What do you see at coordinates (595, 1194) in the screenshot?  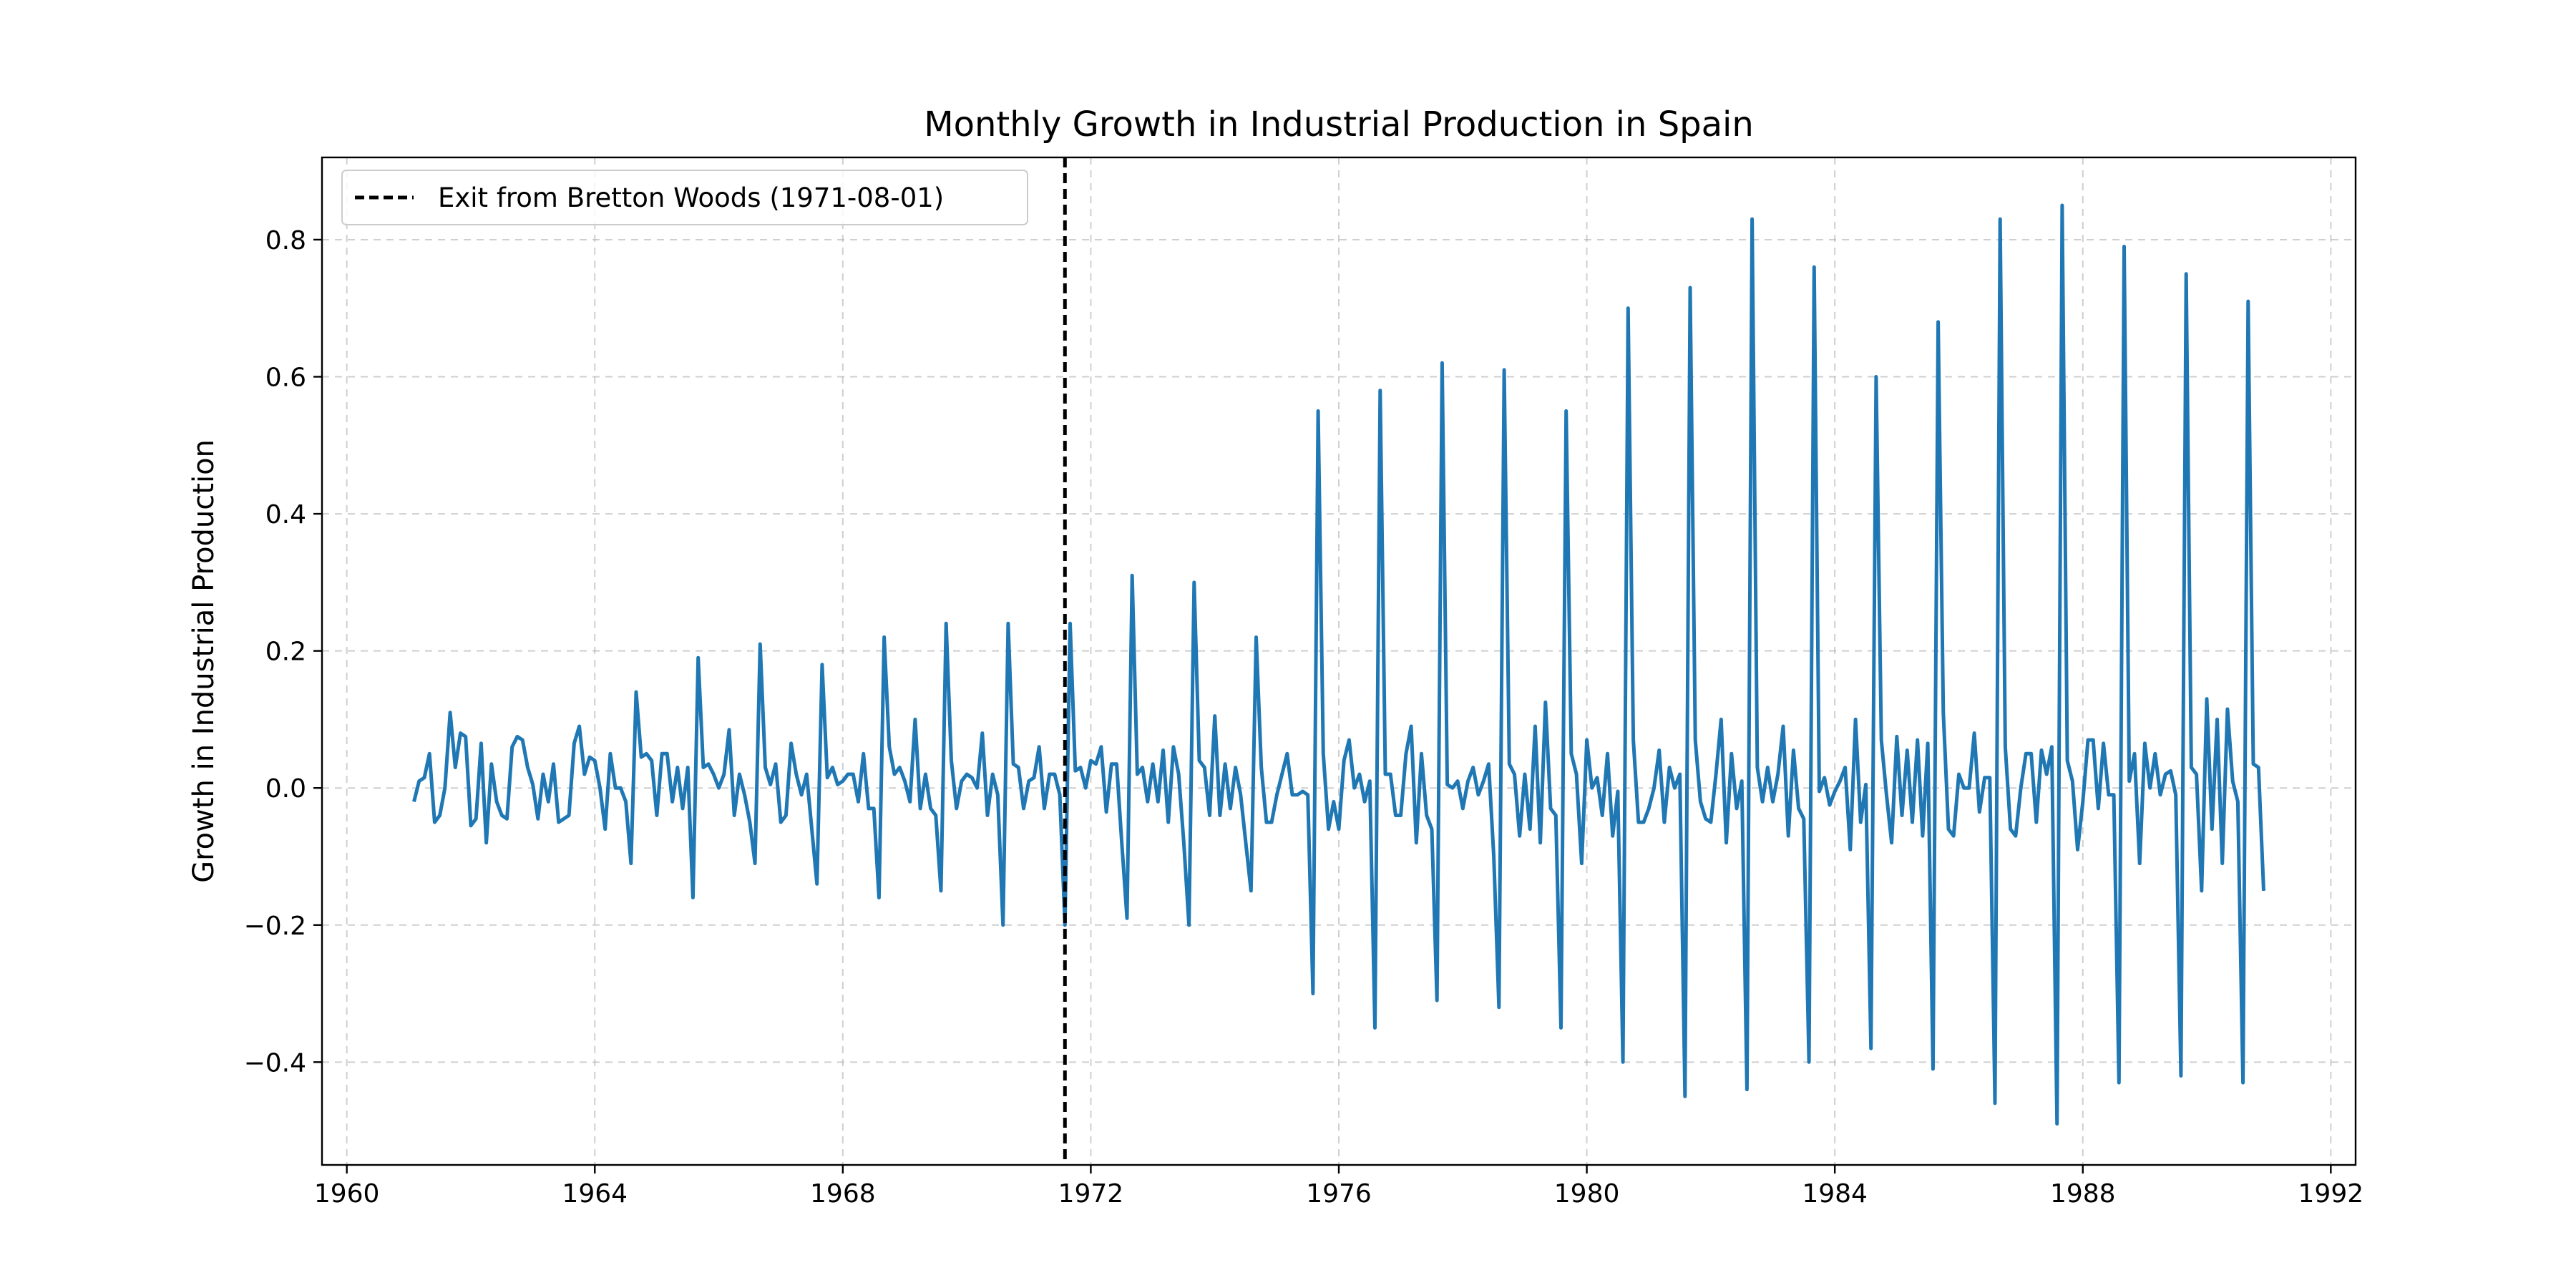 I see `x-tick-label: 1964` at bounding box center [595, 1194].